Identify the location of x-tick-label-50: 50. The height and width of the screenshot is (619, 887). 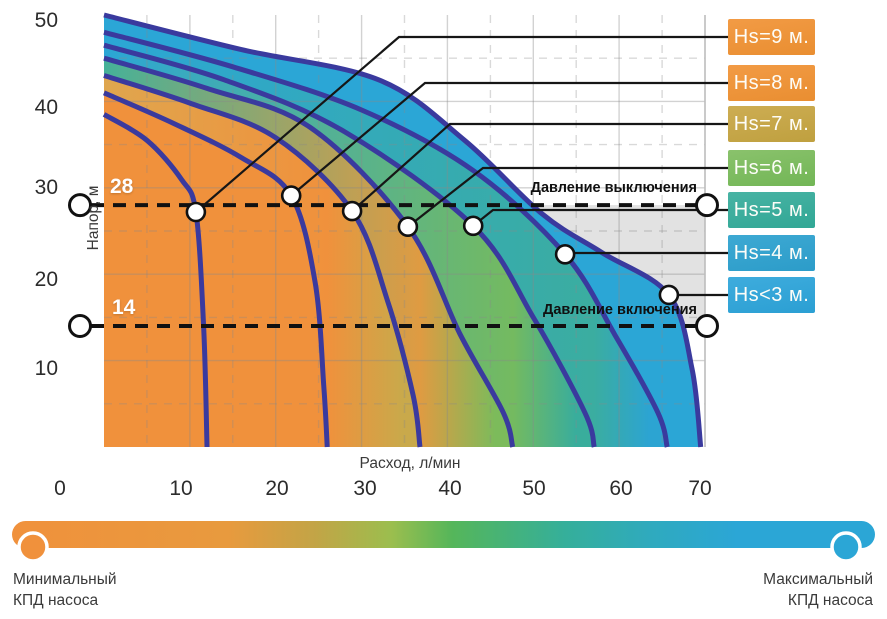
(534, 488).